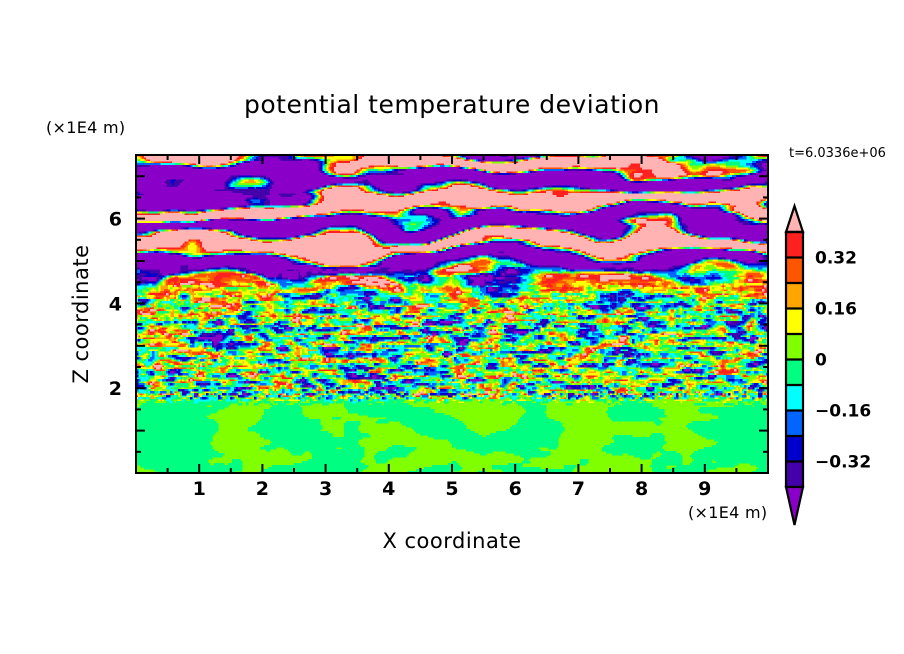  I want to click on x-axis-label: X coordinate, so click(451, 541).